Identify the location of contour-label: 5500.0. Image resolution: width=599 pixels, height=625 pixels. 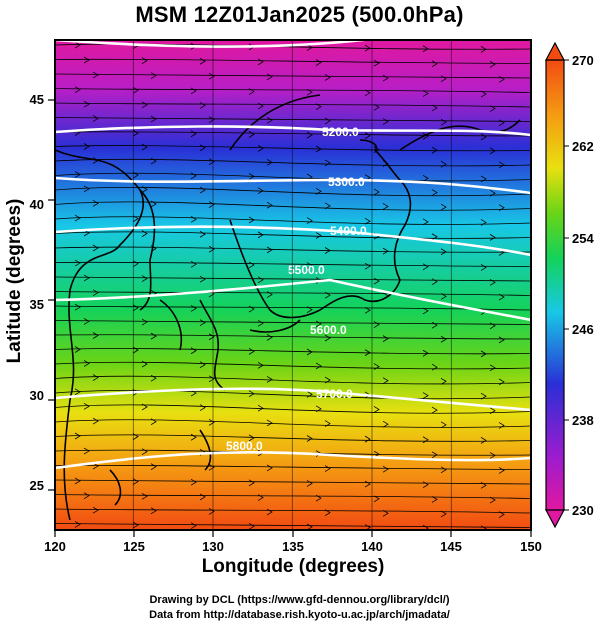
(306, 270).